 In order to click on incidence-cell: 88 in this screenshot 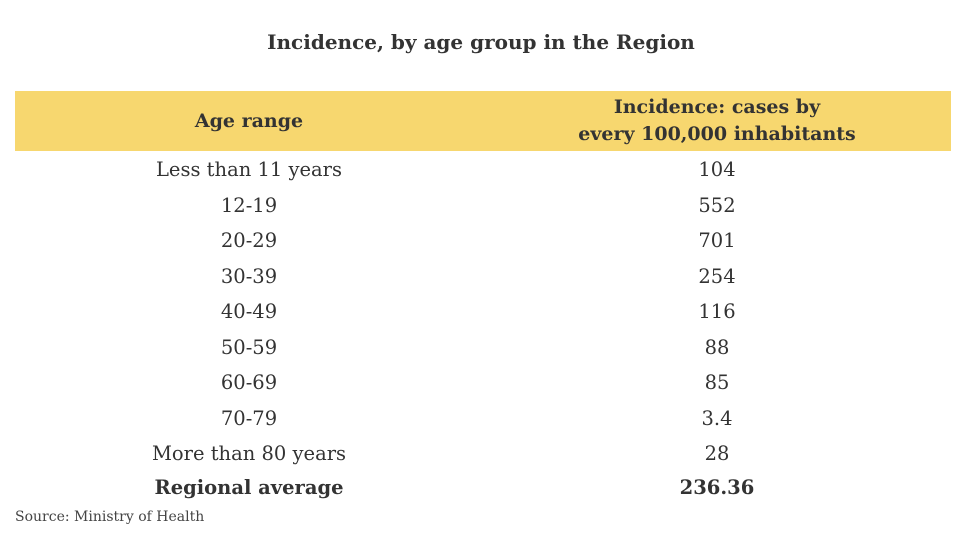, I will do `click(717, 347)`.